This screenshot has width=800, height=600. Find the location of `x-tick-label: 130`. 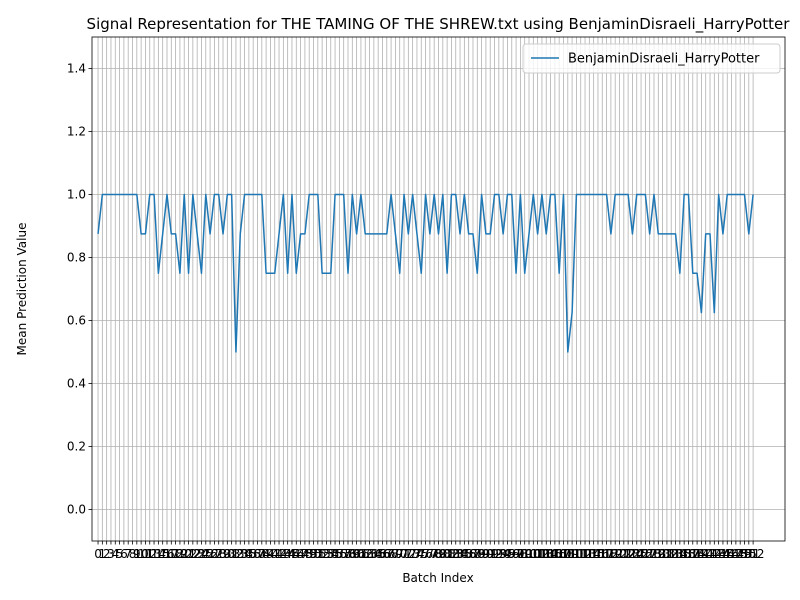

x-tick-label: 130 is located at coordinates (658, 554).